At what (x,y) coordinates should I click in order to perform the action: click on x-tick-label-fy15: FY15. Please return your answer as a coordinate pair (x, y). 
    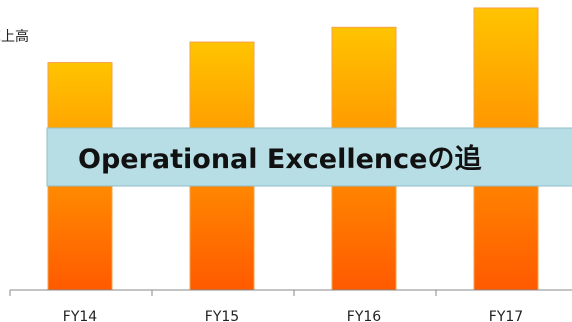
    Looking at the image, I should click on (222, 315).